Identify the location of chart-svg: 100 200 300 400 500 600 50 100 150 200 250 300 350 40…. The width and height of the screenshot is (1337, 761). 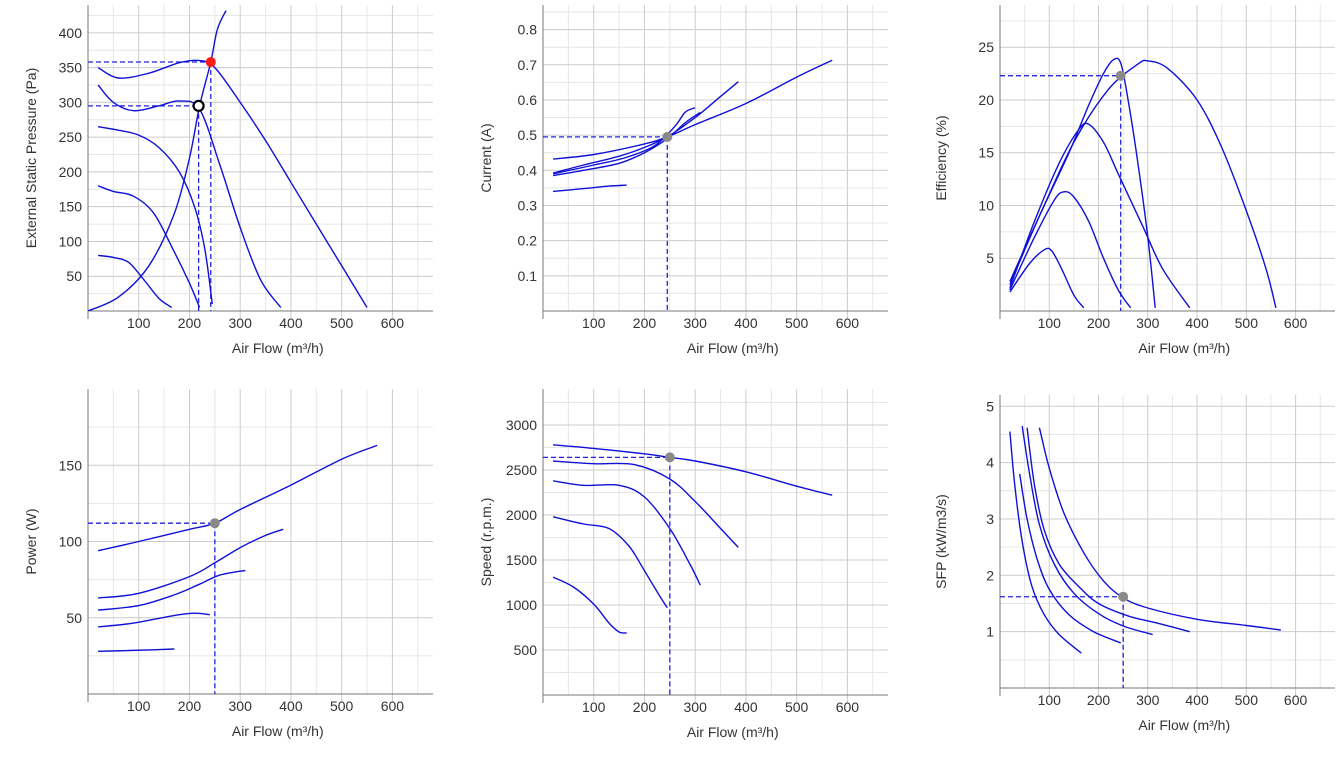
(228, 180).